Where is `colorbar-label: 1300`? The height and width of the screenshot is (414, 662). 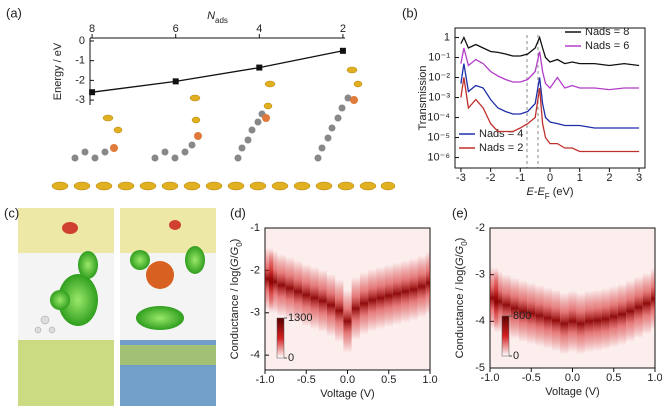
colorbar-label: 1300 is located at coordinates (300, 318).